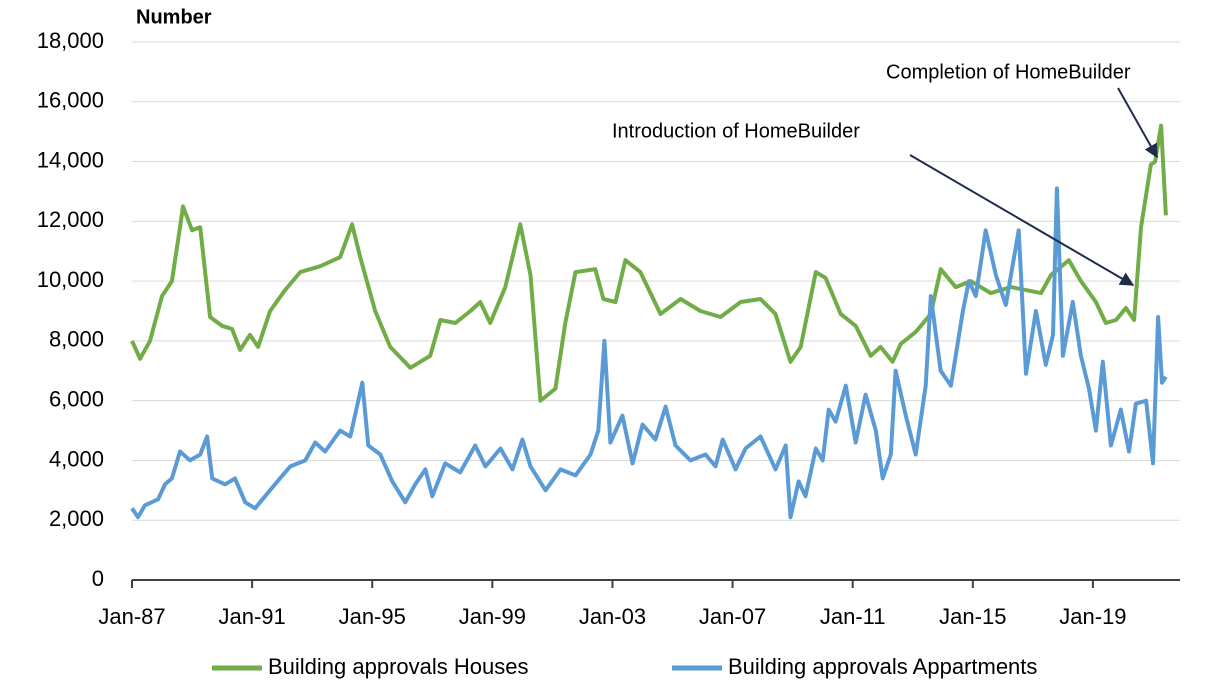 Image resolution: width=1226 pixels, height=690 pixels. I want to click on y-axis-label: Number, so click(174, 17).